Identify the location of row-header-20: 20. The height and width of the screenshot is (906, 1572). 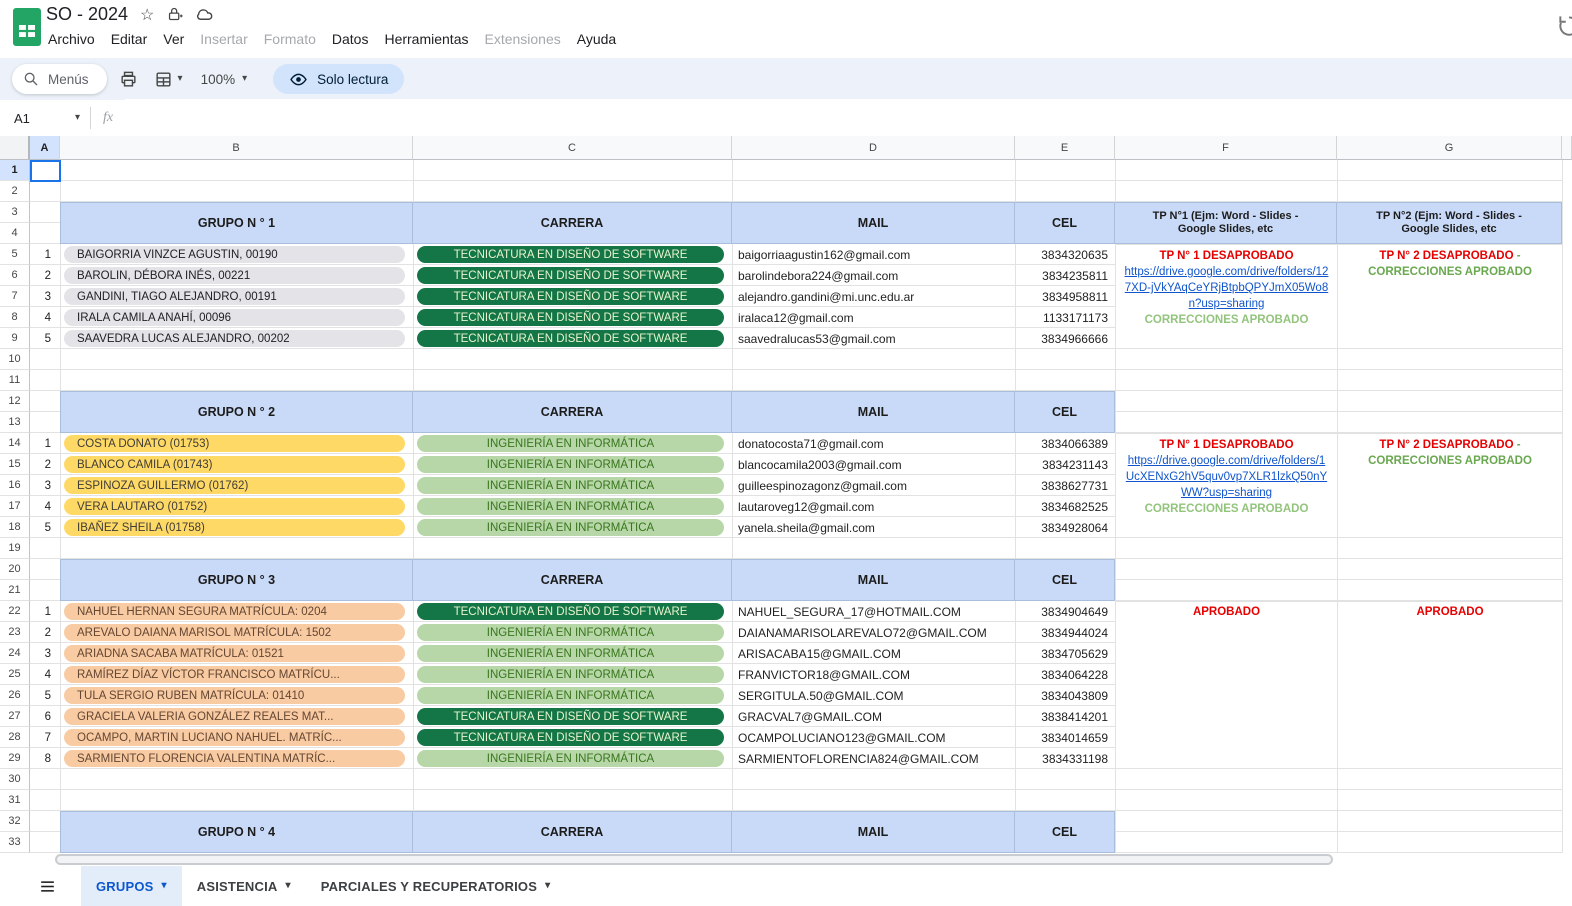
(15, 569).